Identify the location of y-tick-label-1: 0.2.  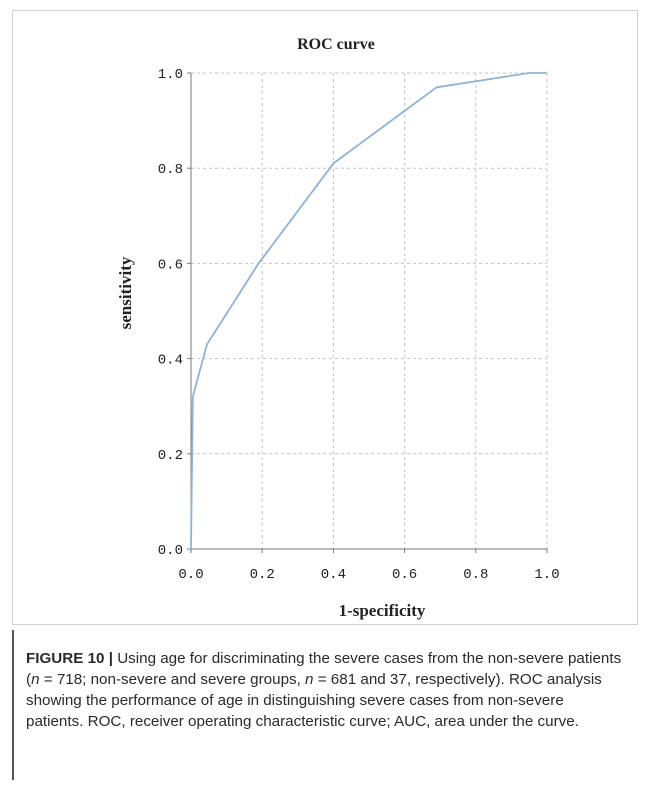
(170, 456).